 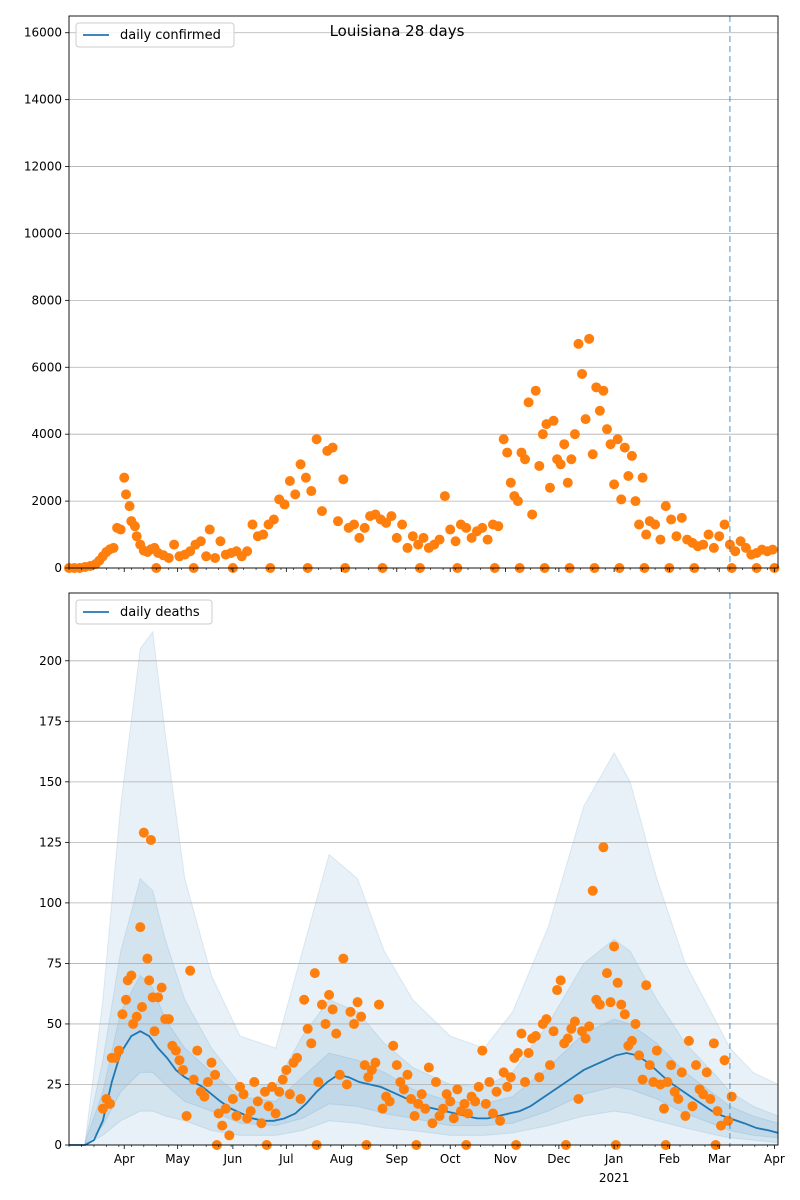 I want to click on y-tick-label: 25, so click(x=54, y=1084).